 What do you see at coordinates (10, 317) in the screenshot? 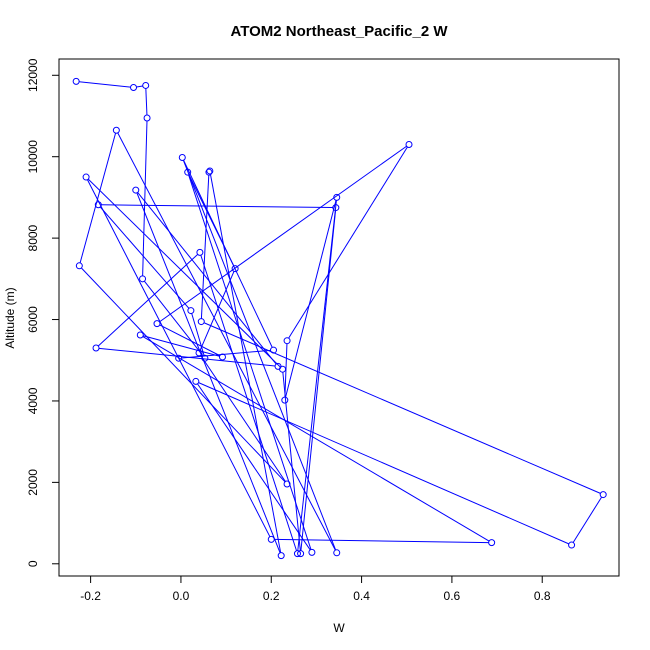
I see `y-axis-label: Altitude (m)` at bounding box center [10, 317].